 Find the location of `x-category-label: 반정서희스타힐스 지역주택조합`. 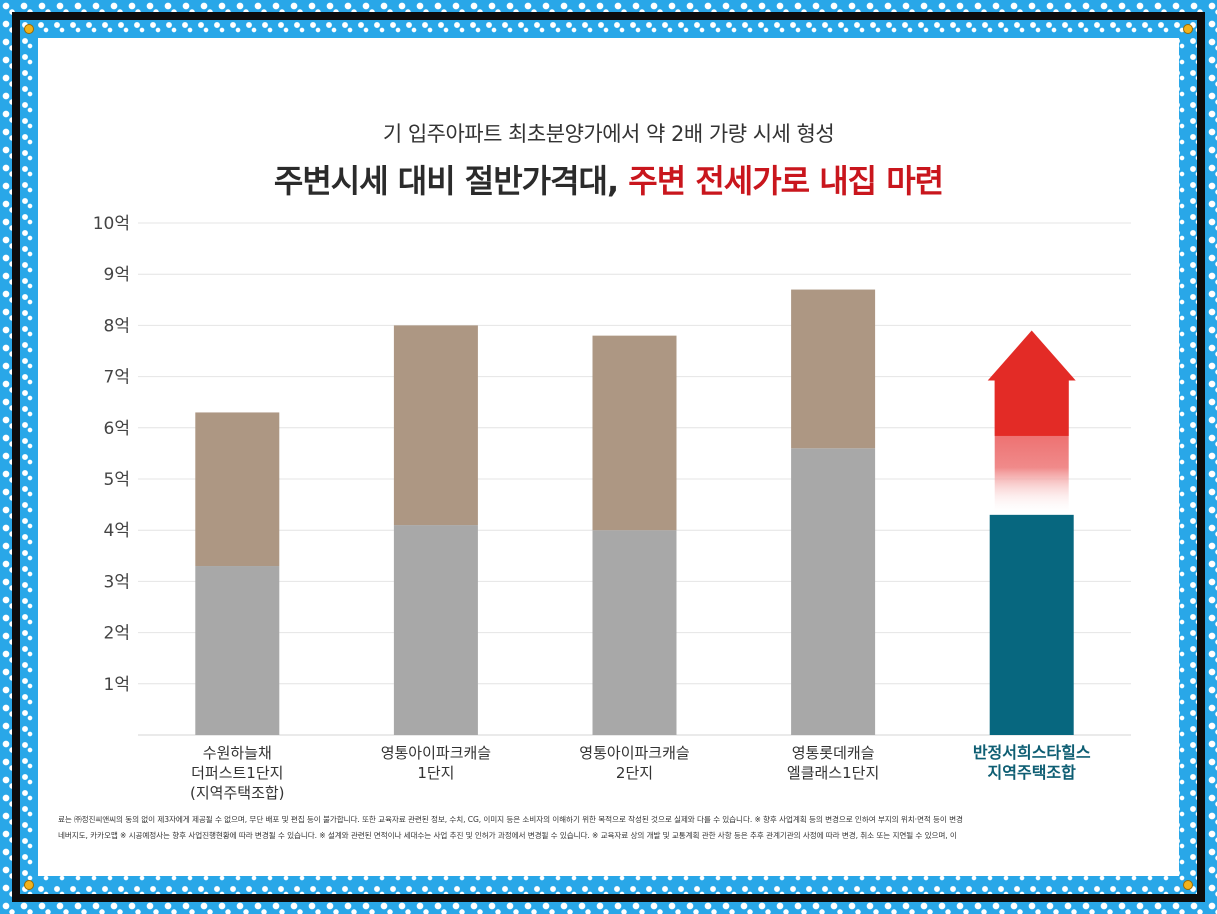

x-category-label: 반정서희스타힐스 지역주택조합 is located at coordinates (1032, 762).